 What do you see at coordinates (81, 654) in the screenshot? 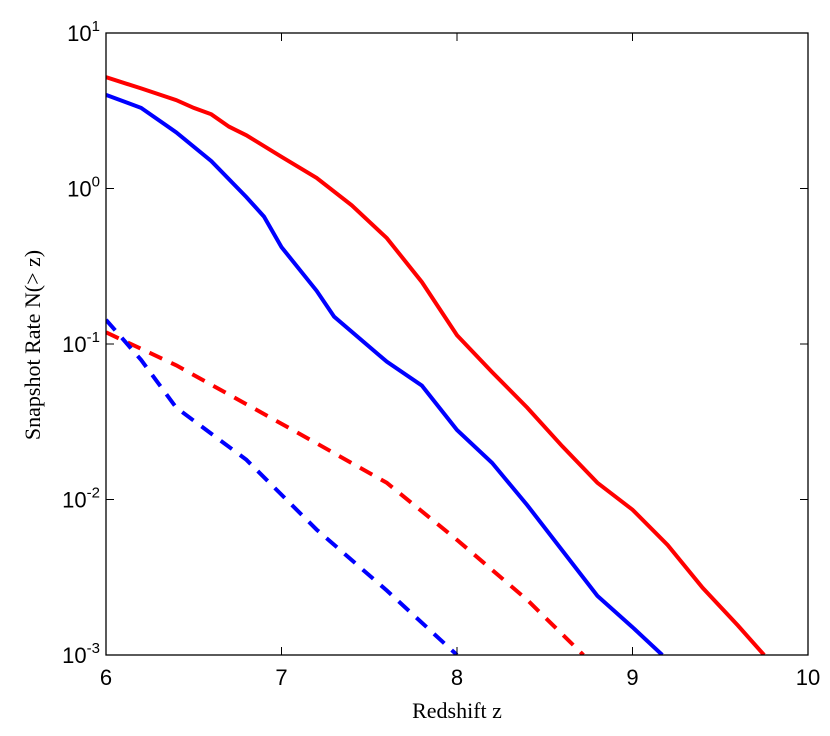
I see `y-tick-label: 10⁻³` at bounding box center [81, 654].